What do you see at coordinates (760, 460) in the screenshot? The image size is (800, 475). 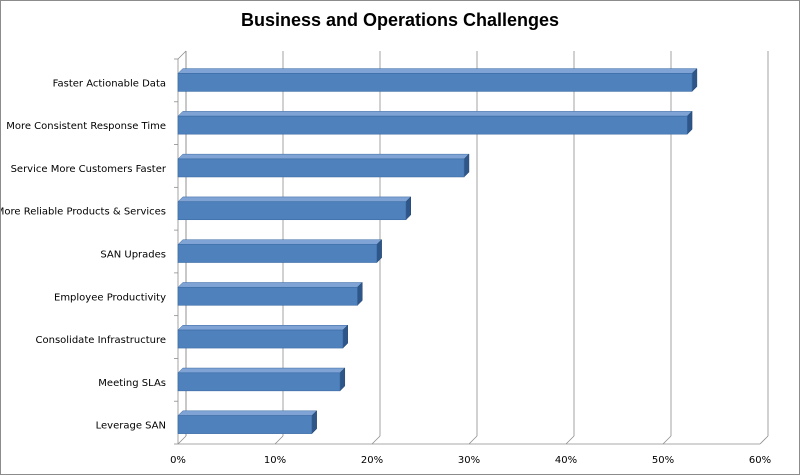 I see `x-tick-label: 60%` at bounding box center [760, 460].